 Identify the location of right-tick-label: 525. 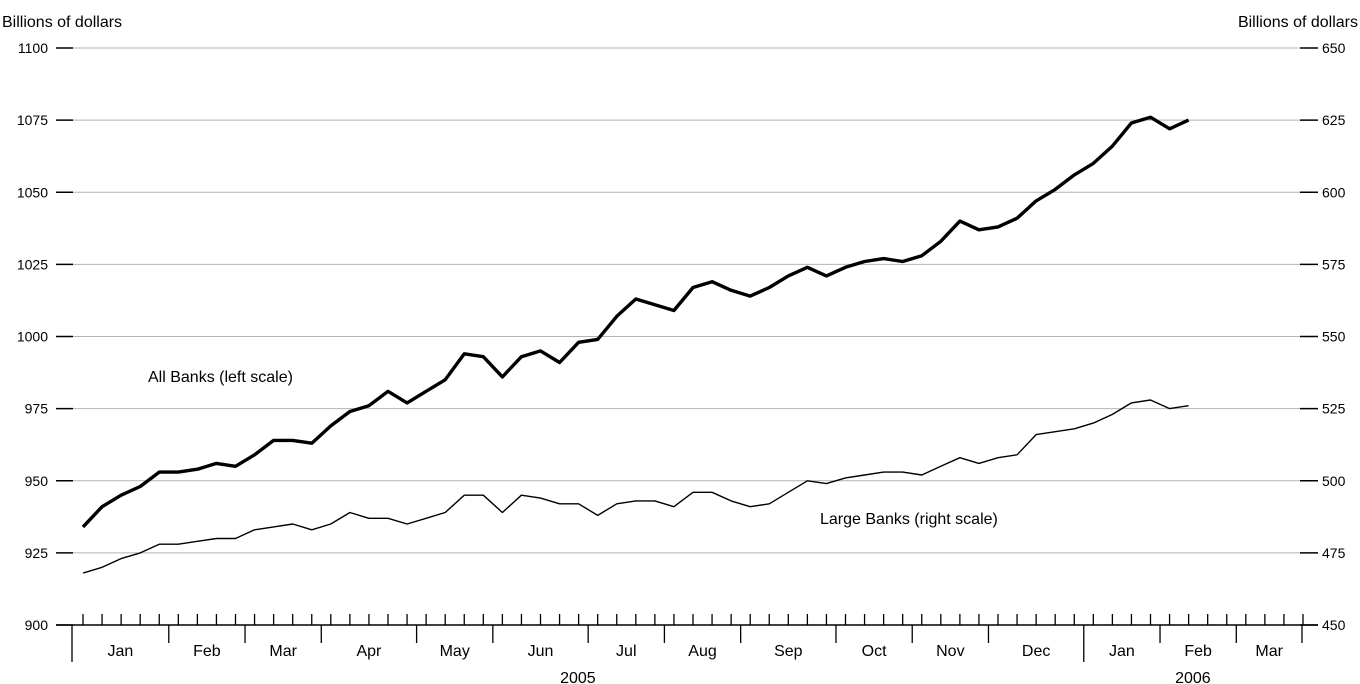
(1334, 409).